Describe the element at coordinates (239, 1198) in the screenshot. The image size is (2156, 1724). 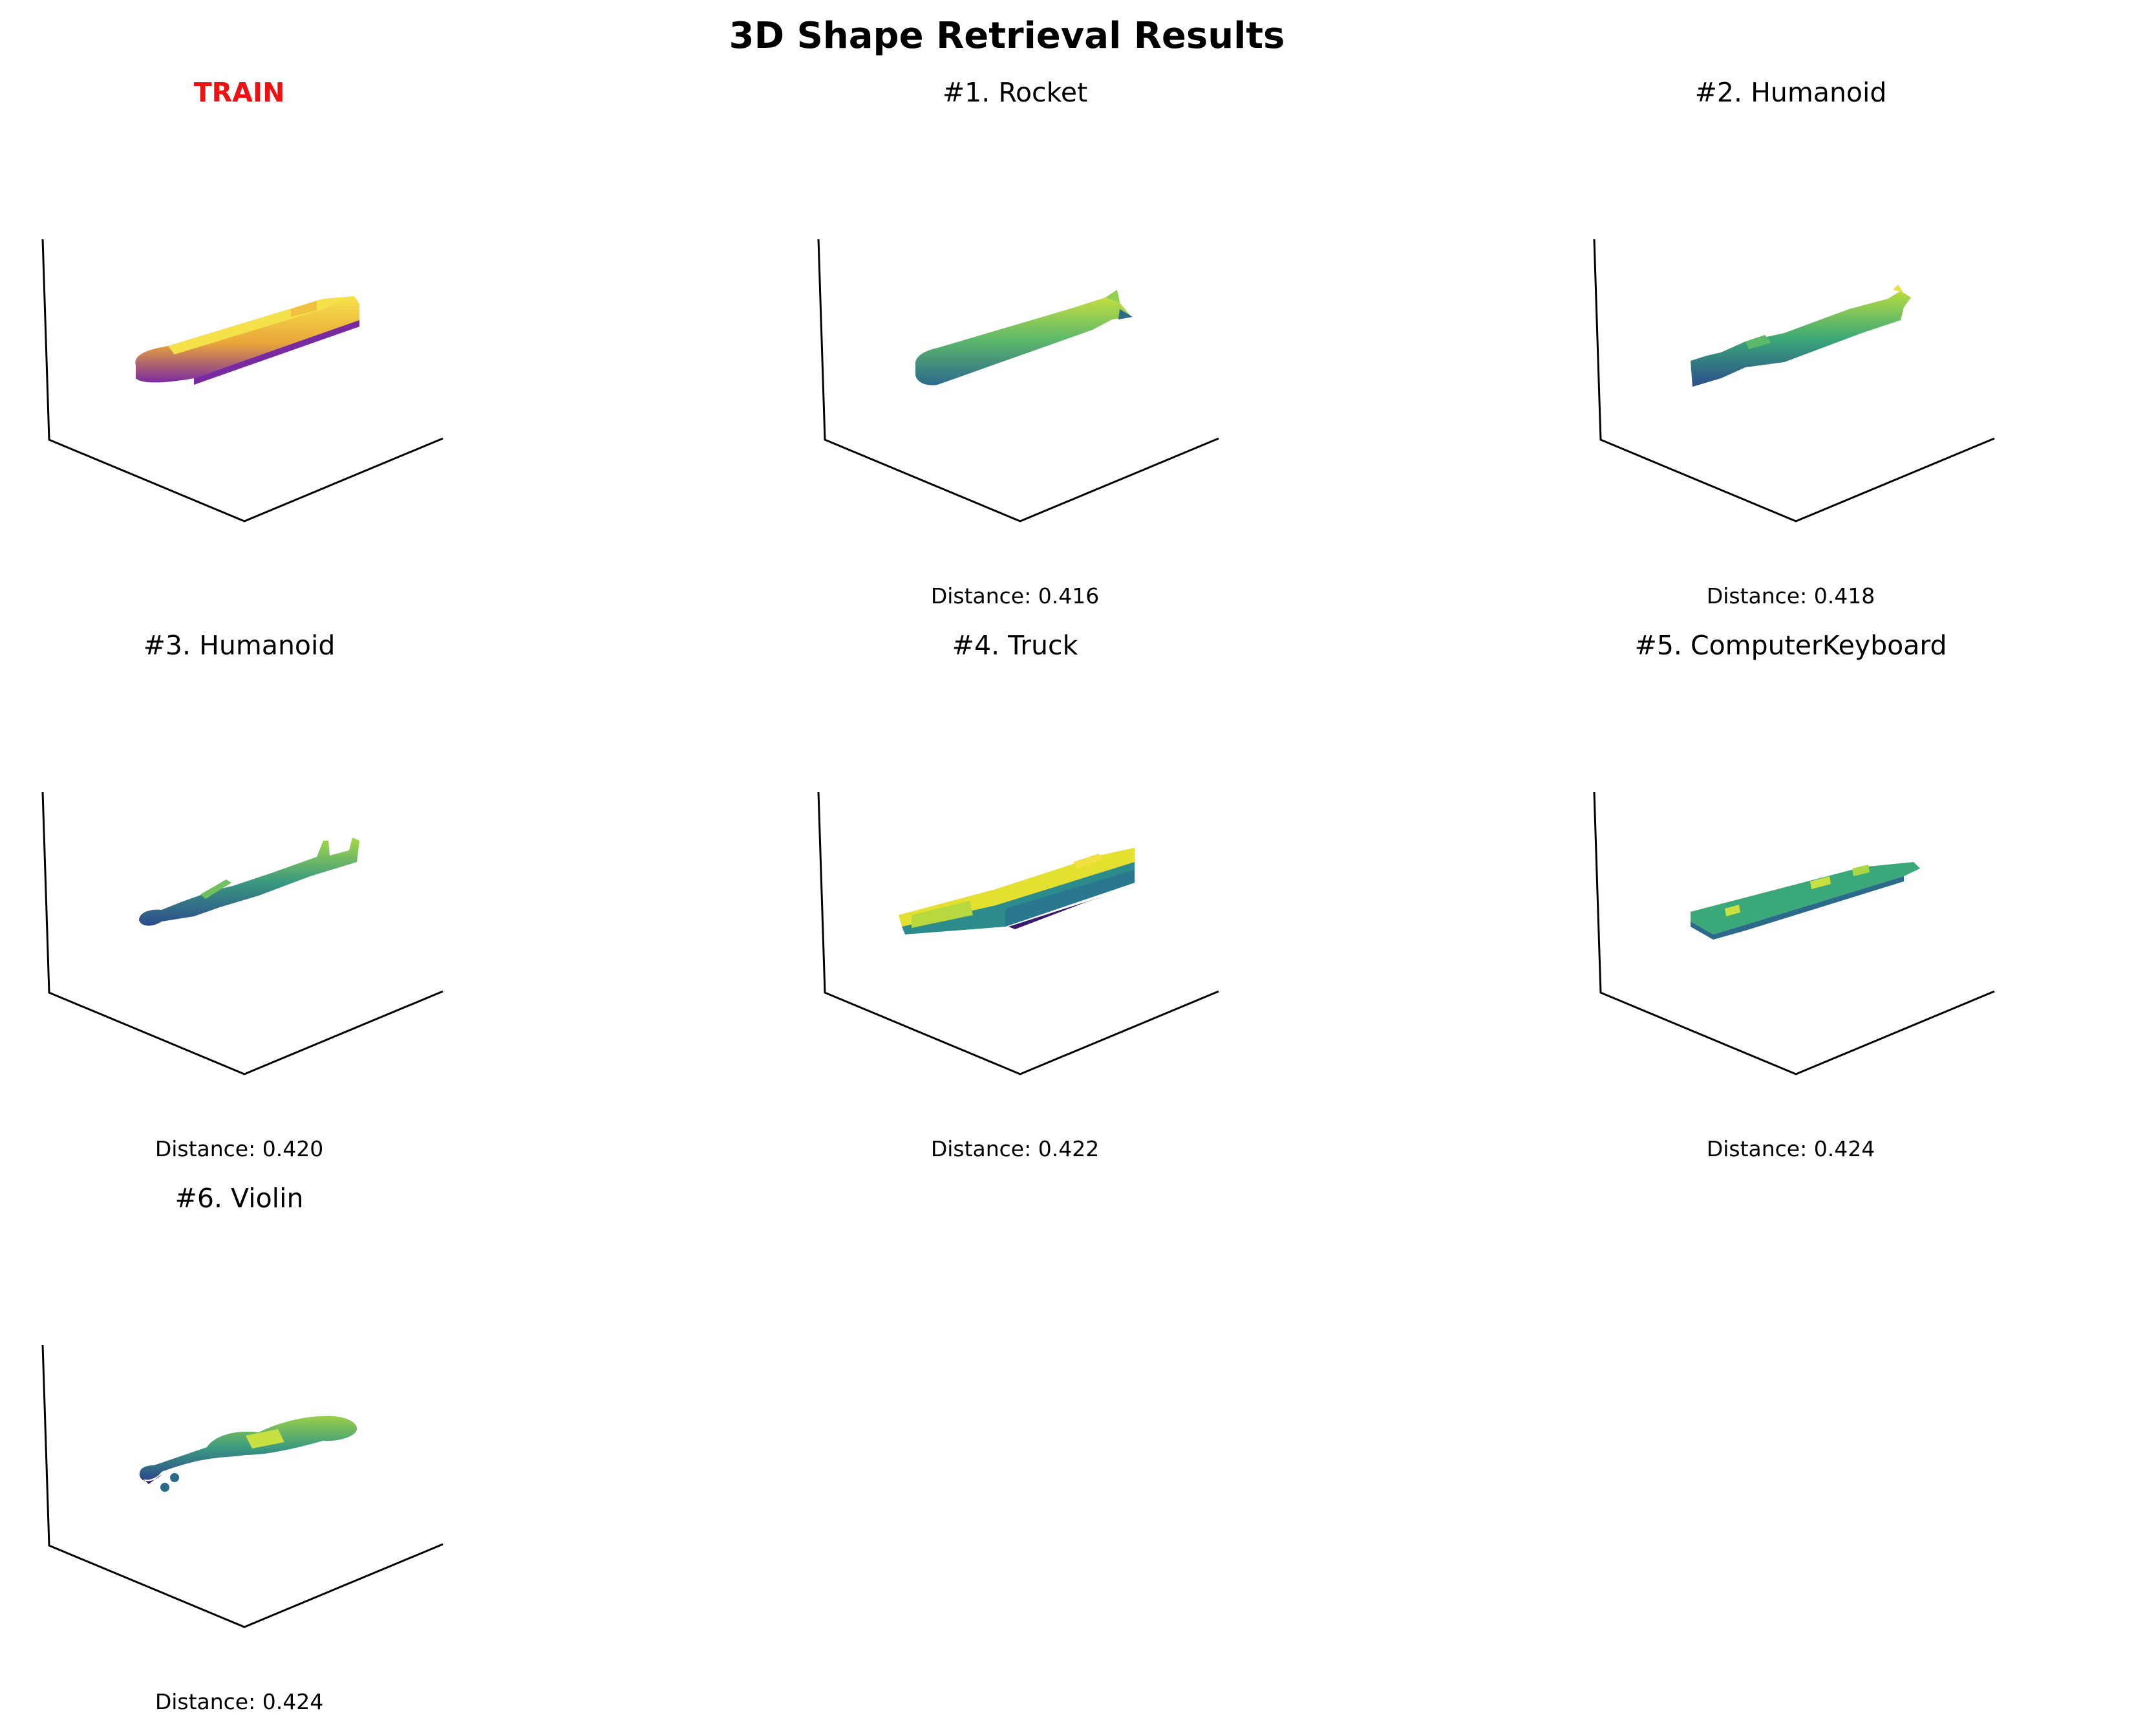
I see `result-title-6: #6. Violin` at that location.